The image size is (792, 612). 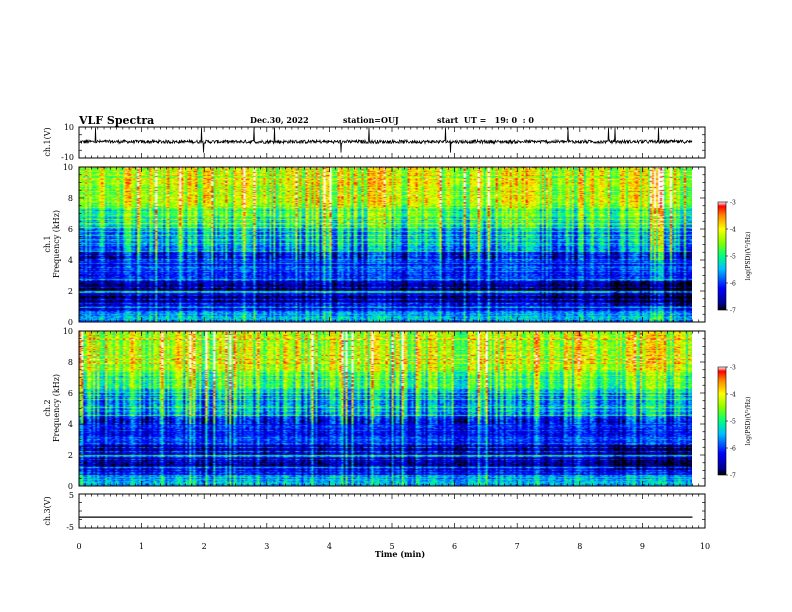 I want to click on time-tick-label: 7, so click(x=517, y=546).